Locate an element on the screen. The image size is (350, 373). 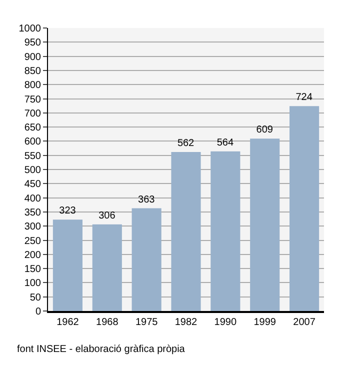
x-tick-label: 1975 is located at coordinates (146, 322).